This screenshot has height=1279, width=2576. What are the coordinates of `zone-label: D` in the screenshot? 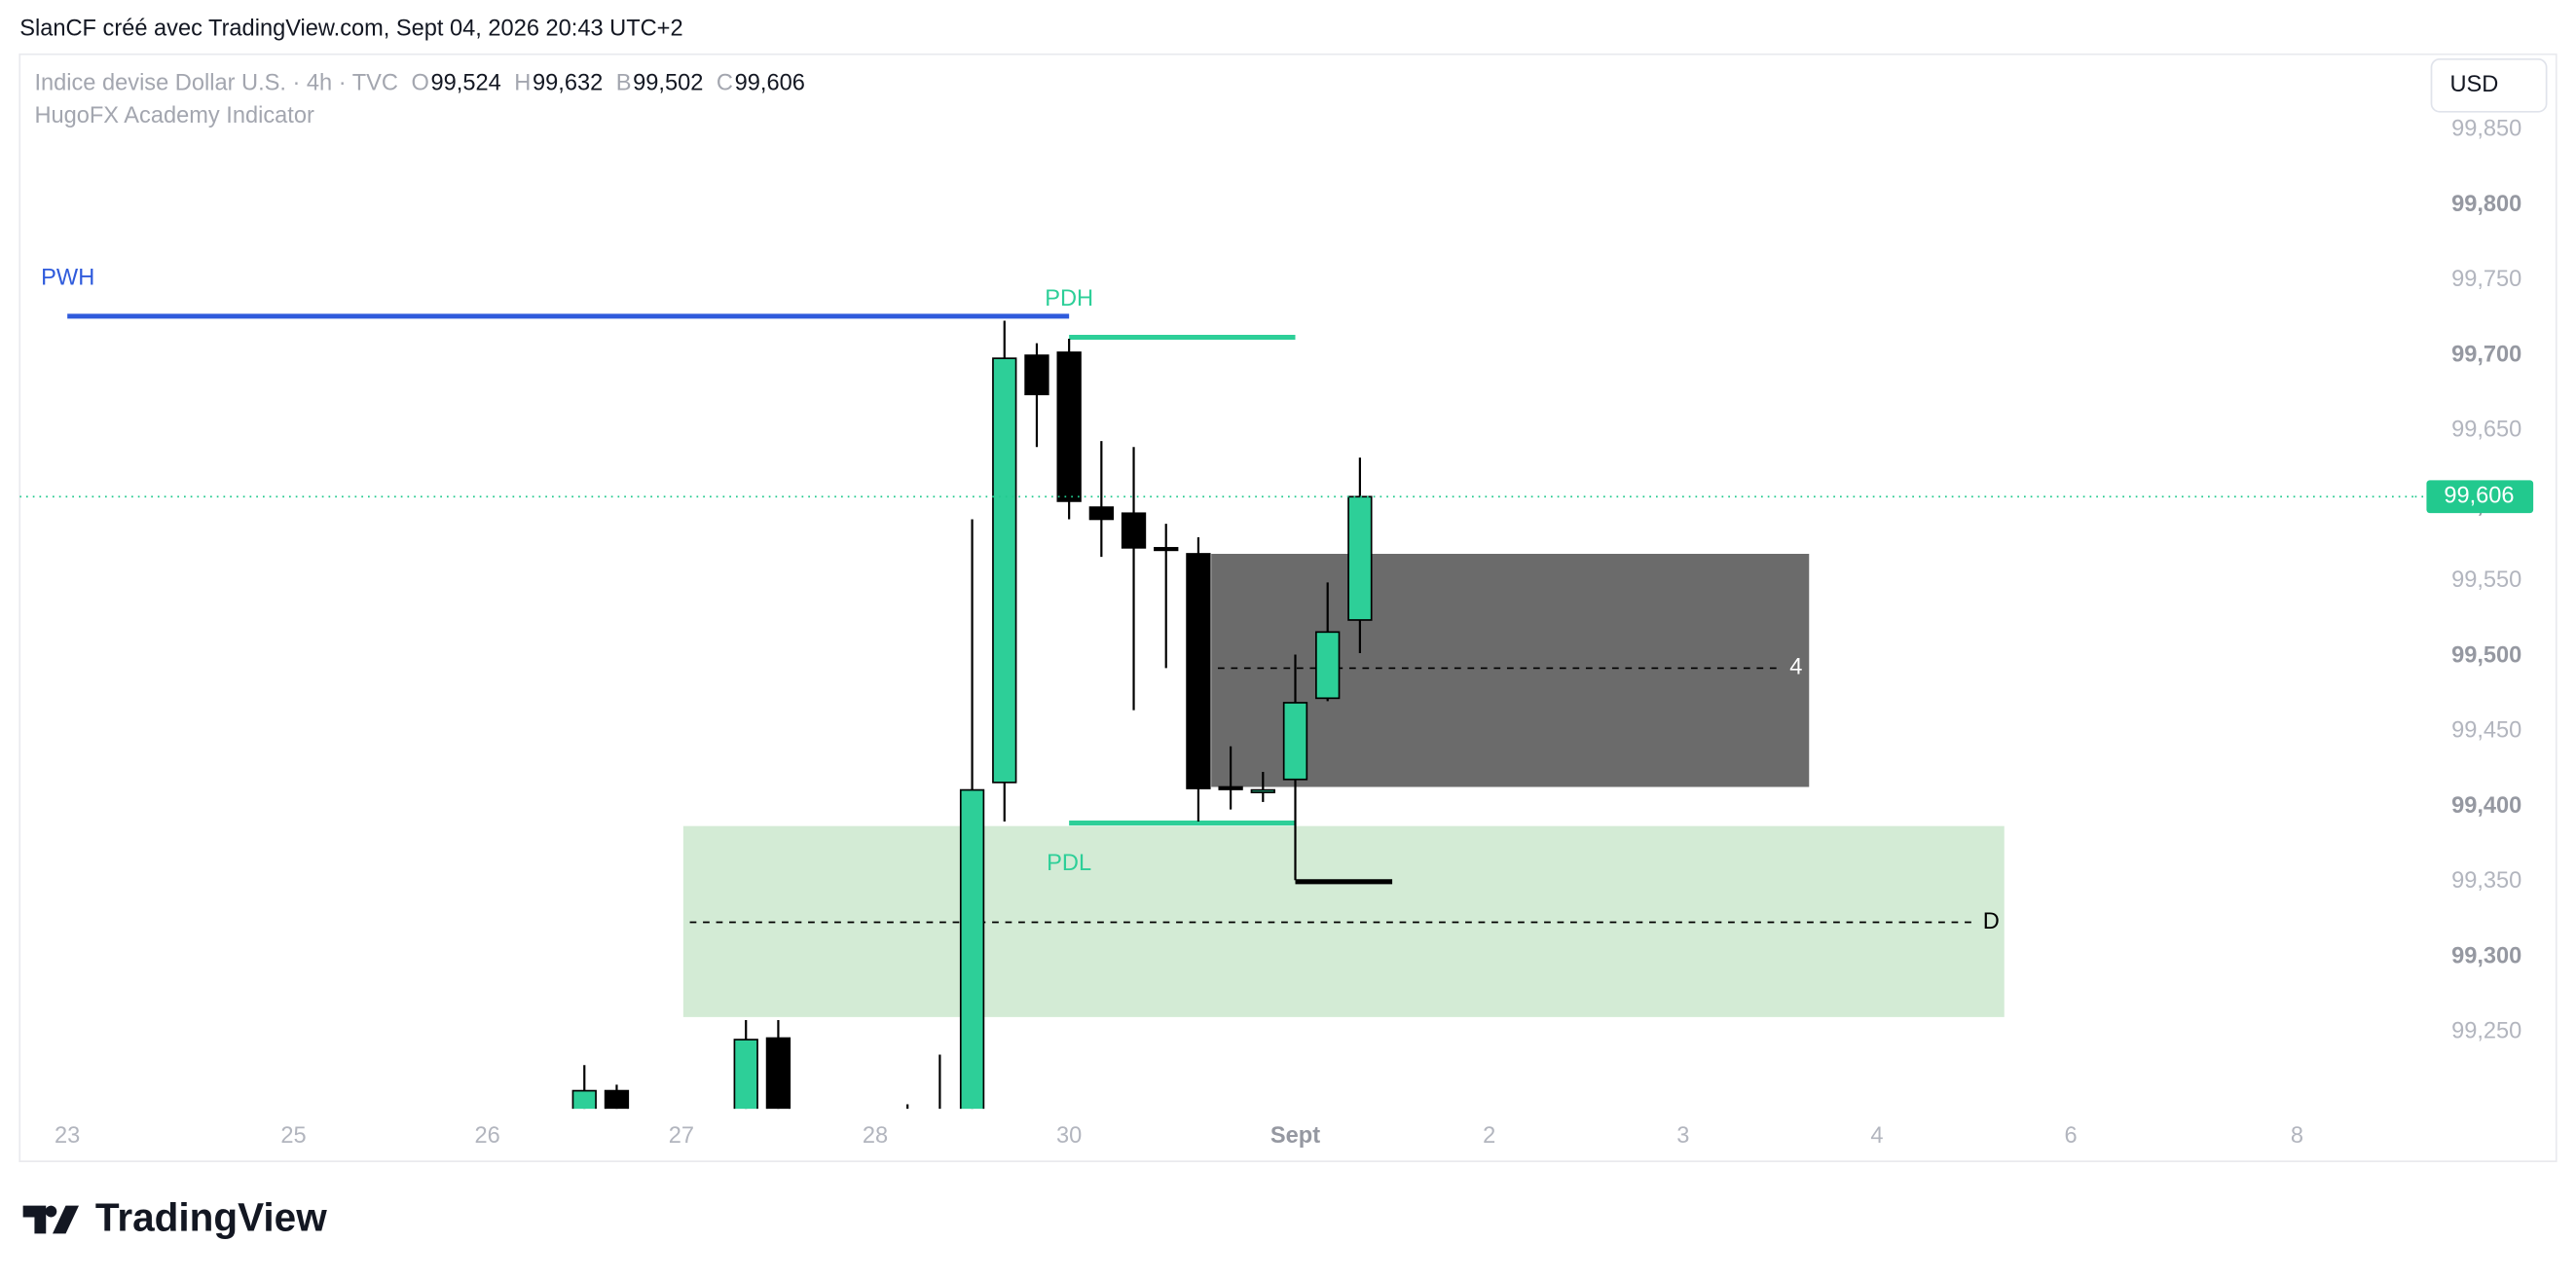 It's located at (1991, 921).